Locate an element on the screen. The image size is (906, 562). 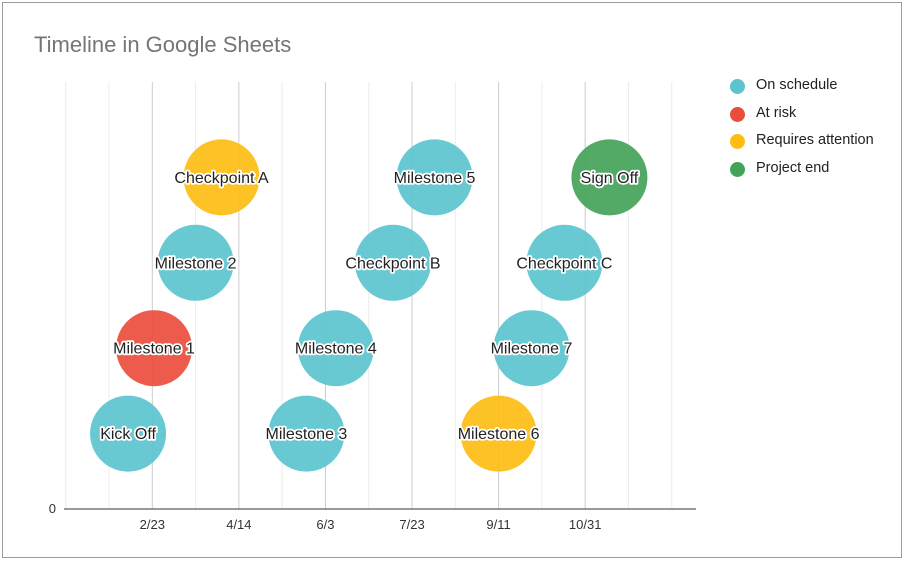
milestone-label: Milestone 5 is located at coordinates (435, 178).